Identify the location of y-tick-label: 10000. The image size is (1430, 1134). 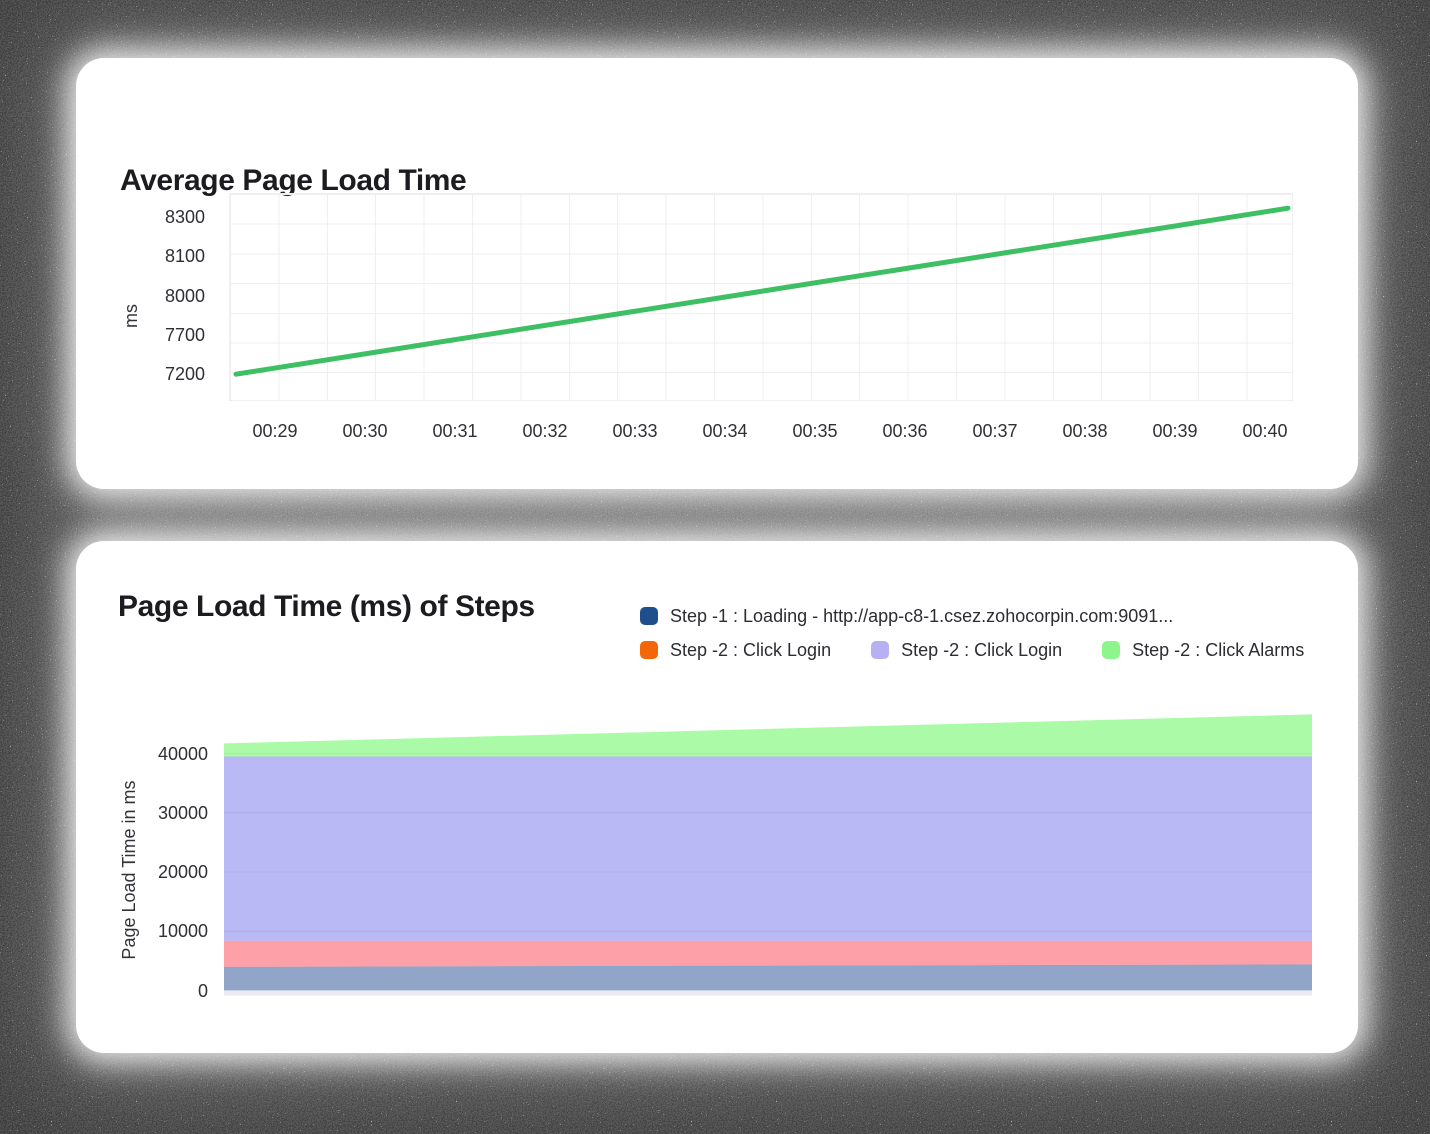
(182, 931).